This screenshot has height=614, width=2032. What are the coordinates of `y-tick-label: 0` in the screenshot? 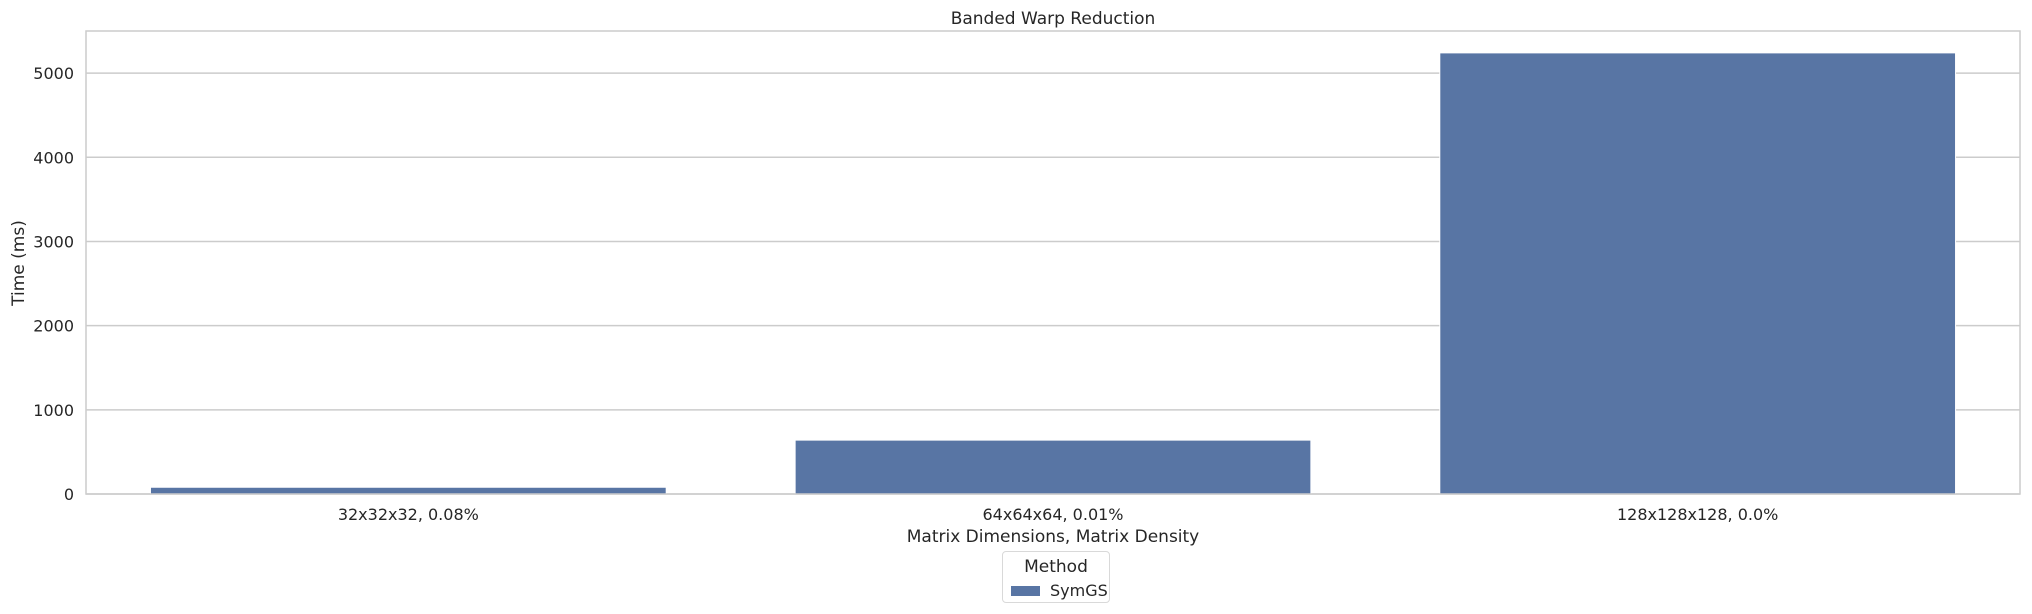 It's located at (69, 494).